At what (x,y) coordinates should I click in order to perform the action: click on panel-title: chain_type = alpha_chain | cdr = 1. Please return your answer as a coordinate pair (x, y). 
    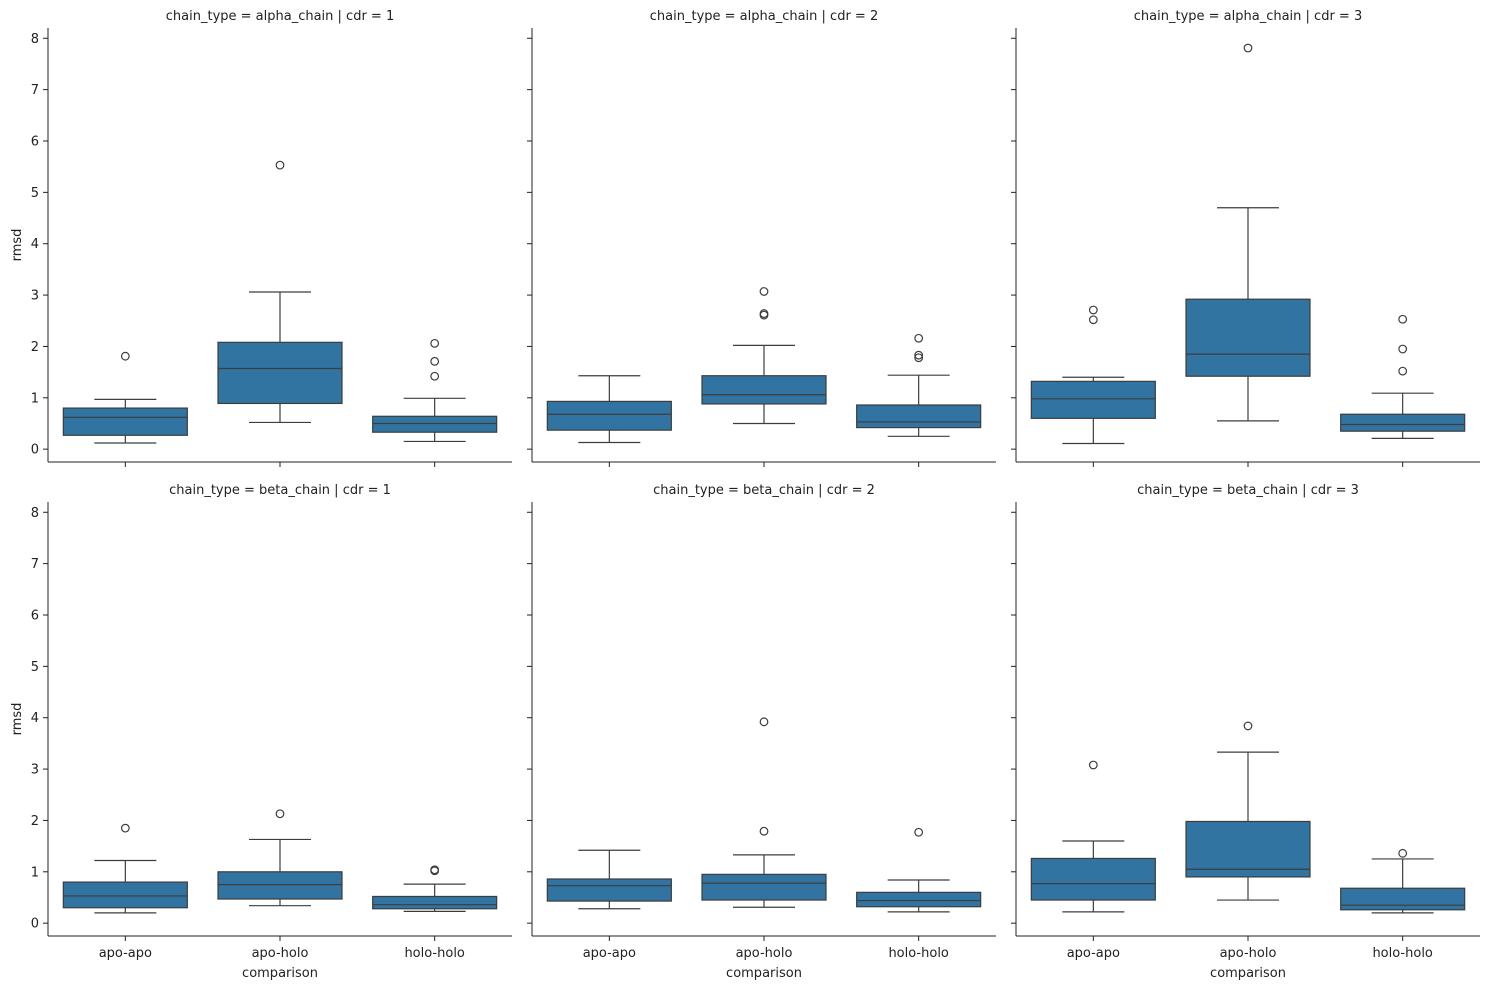
    Looking at the image, I should click on (280, 16).